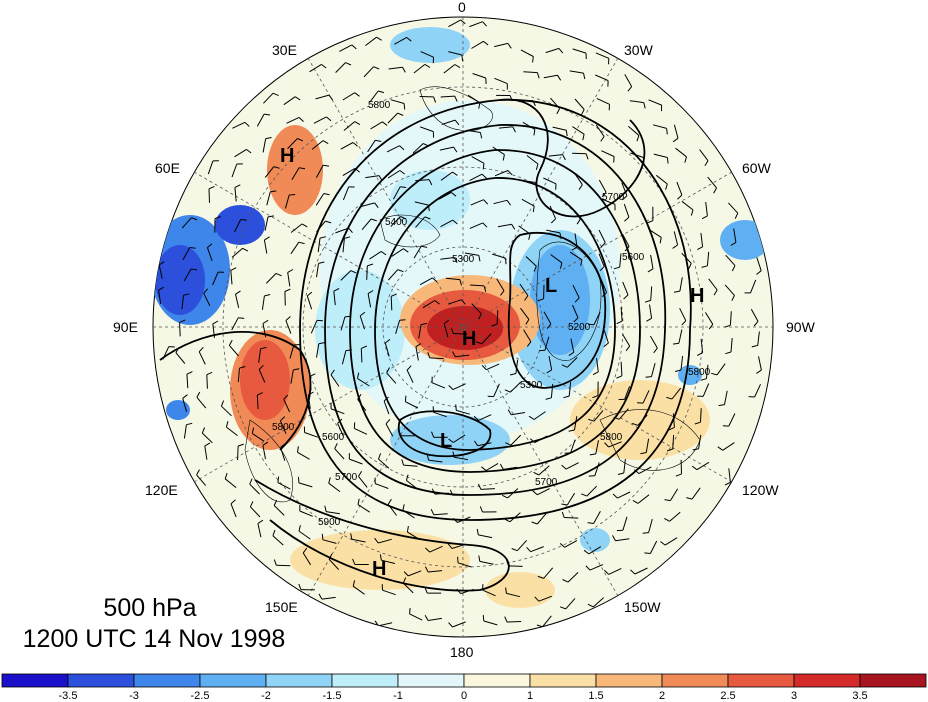  I want to click on colorbar-box, so click(299, 680).